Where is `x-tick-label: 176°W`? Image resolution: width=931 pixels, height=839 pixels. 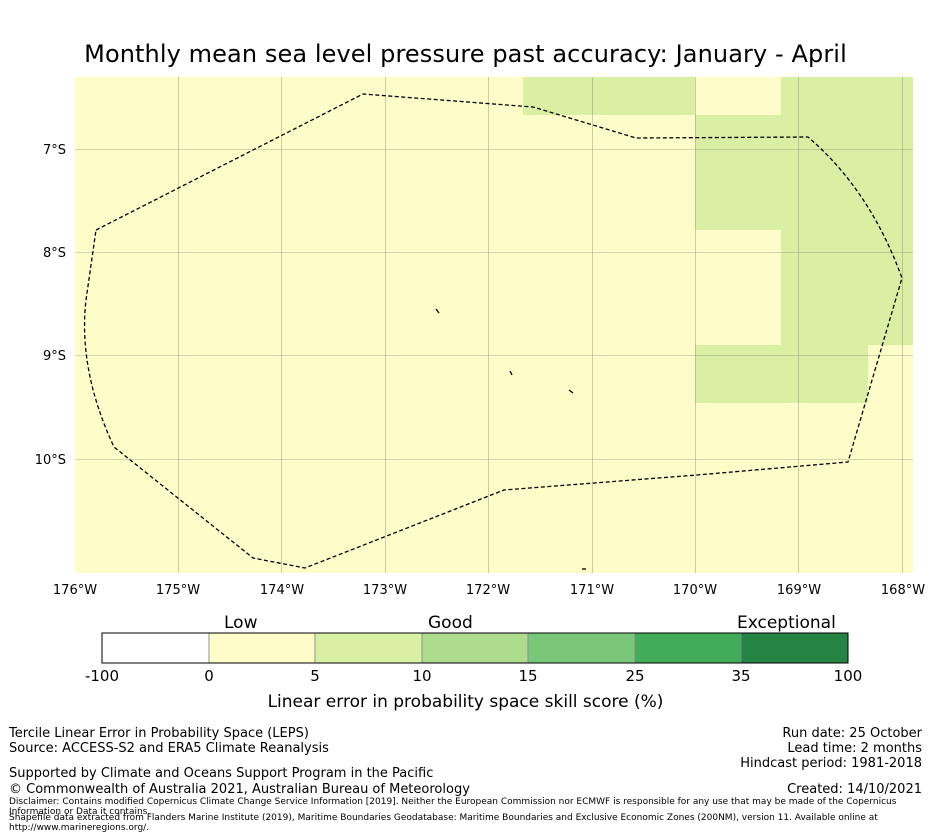 x-tick-label: 176°W is located at coordinates (75, 590).